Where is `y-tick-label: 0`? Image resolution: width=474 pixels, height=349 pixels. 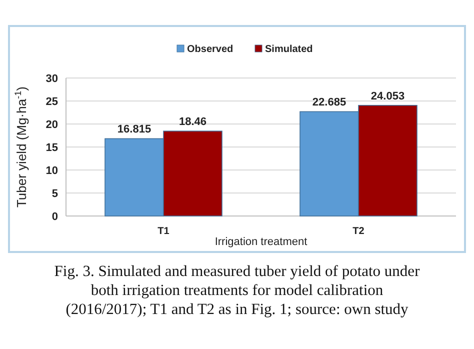 y-tick-label: 0 is located at coordinates (55, 217).